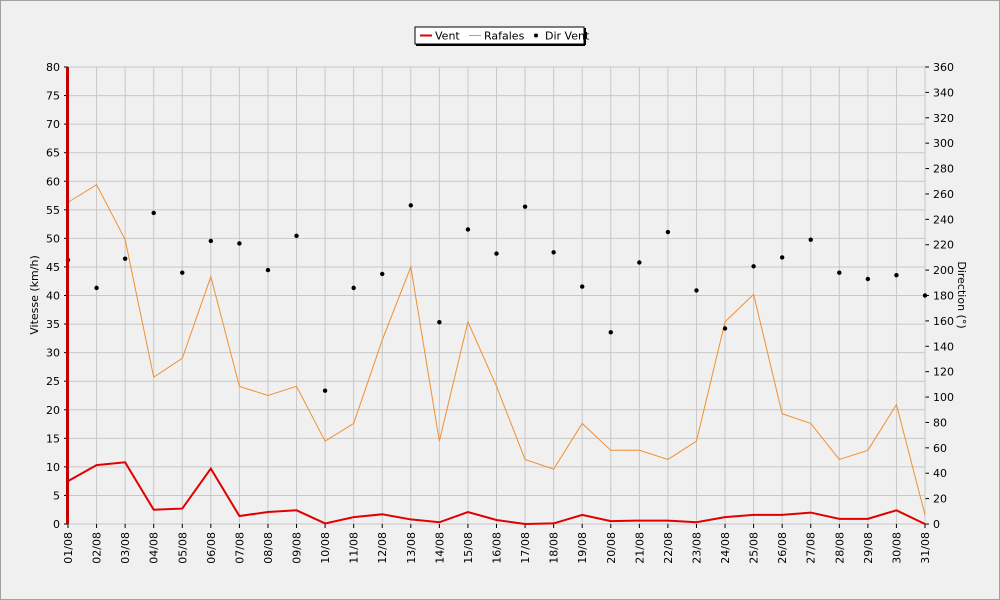 Image resolution: width=1000 pixels, height=600 pixels. I want to click on series-line, so click(496, 493).